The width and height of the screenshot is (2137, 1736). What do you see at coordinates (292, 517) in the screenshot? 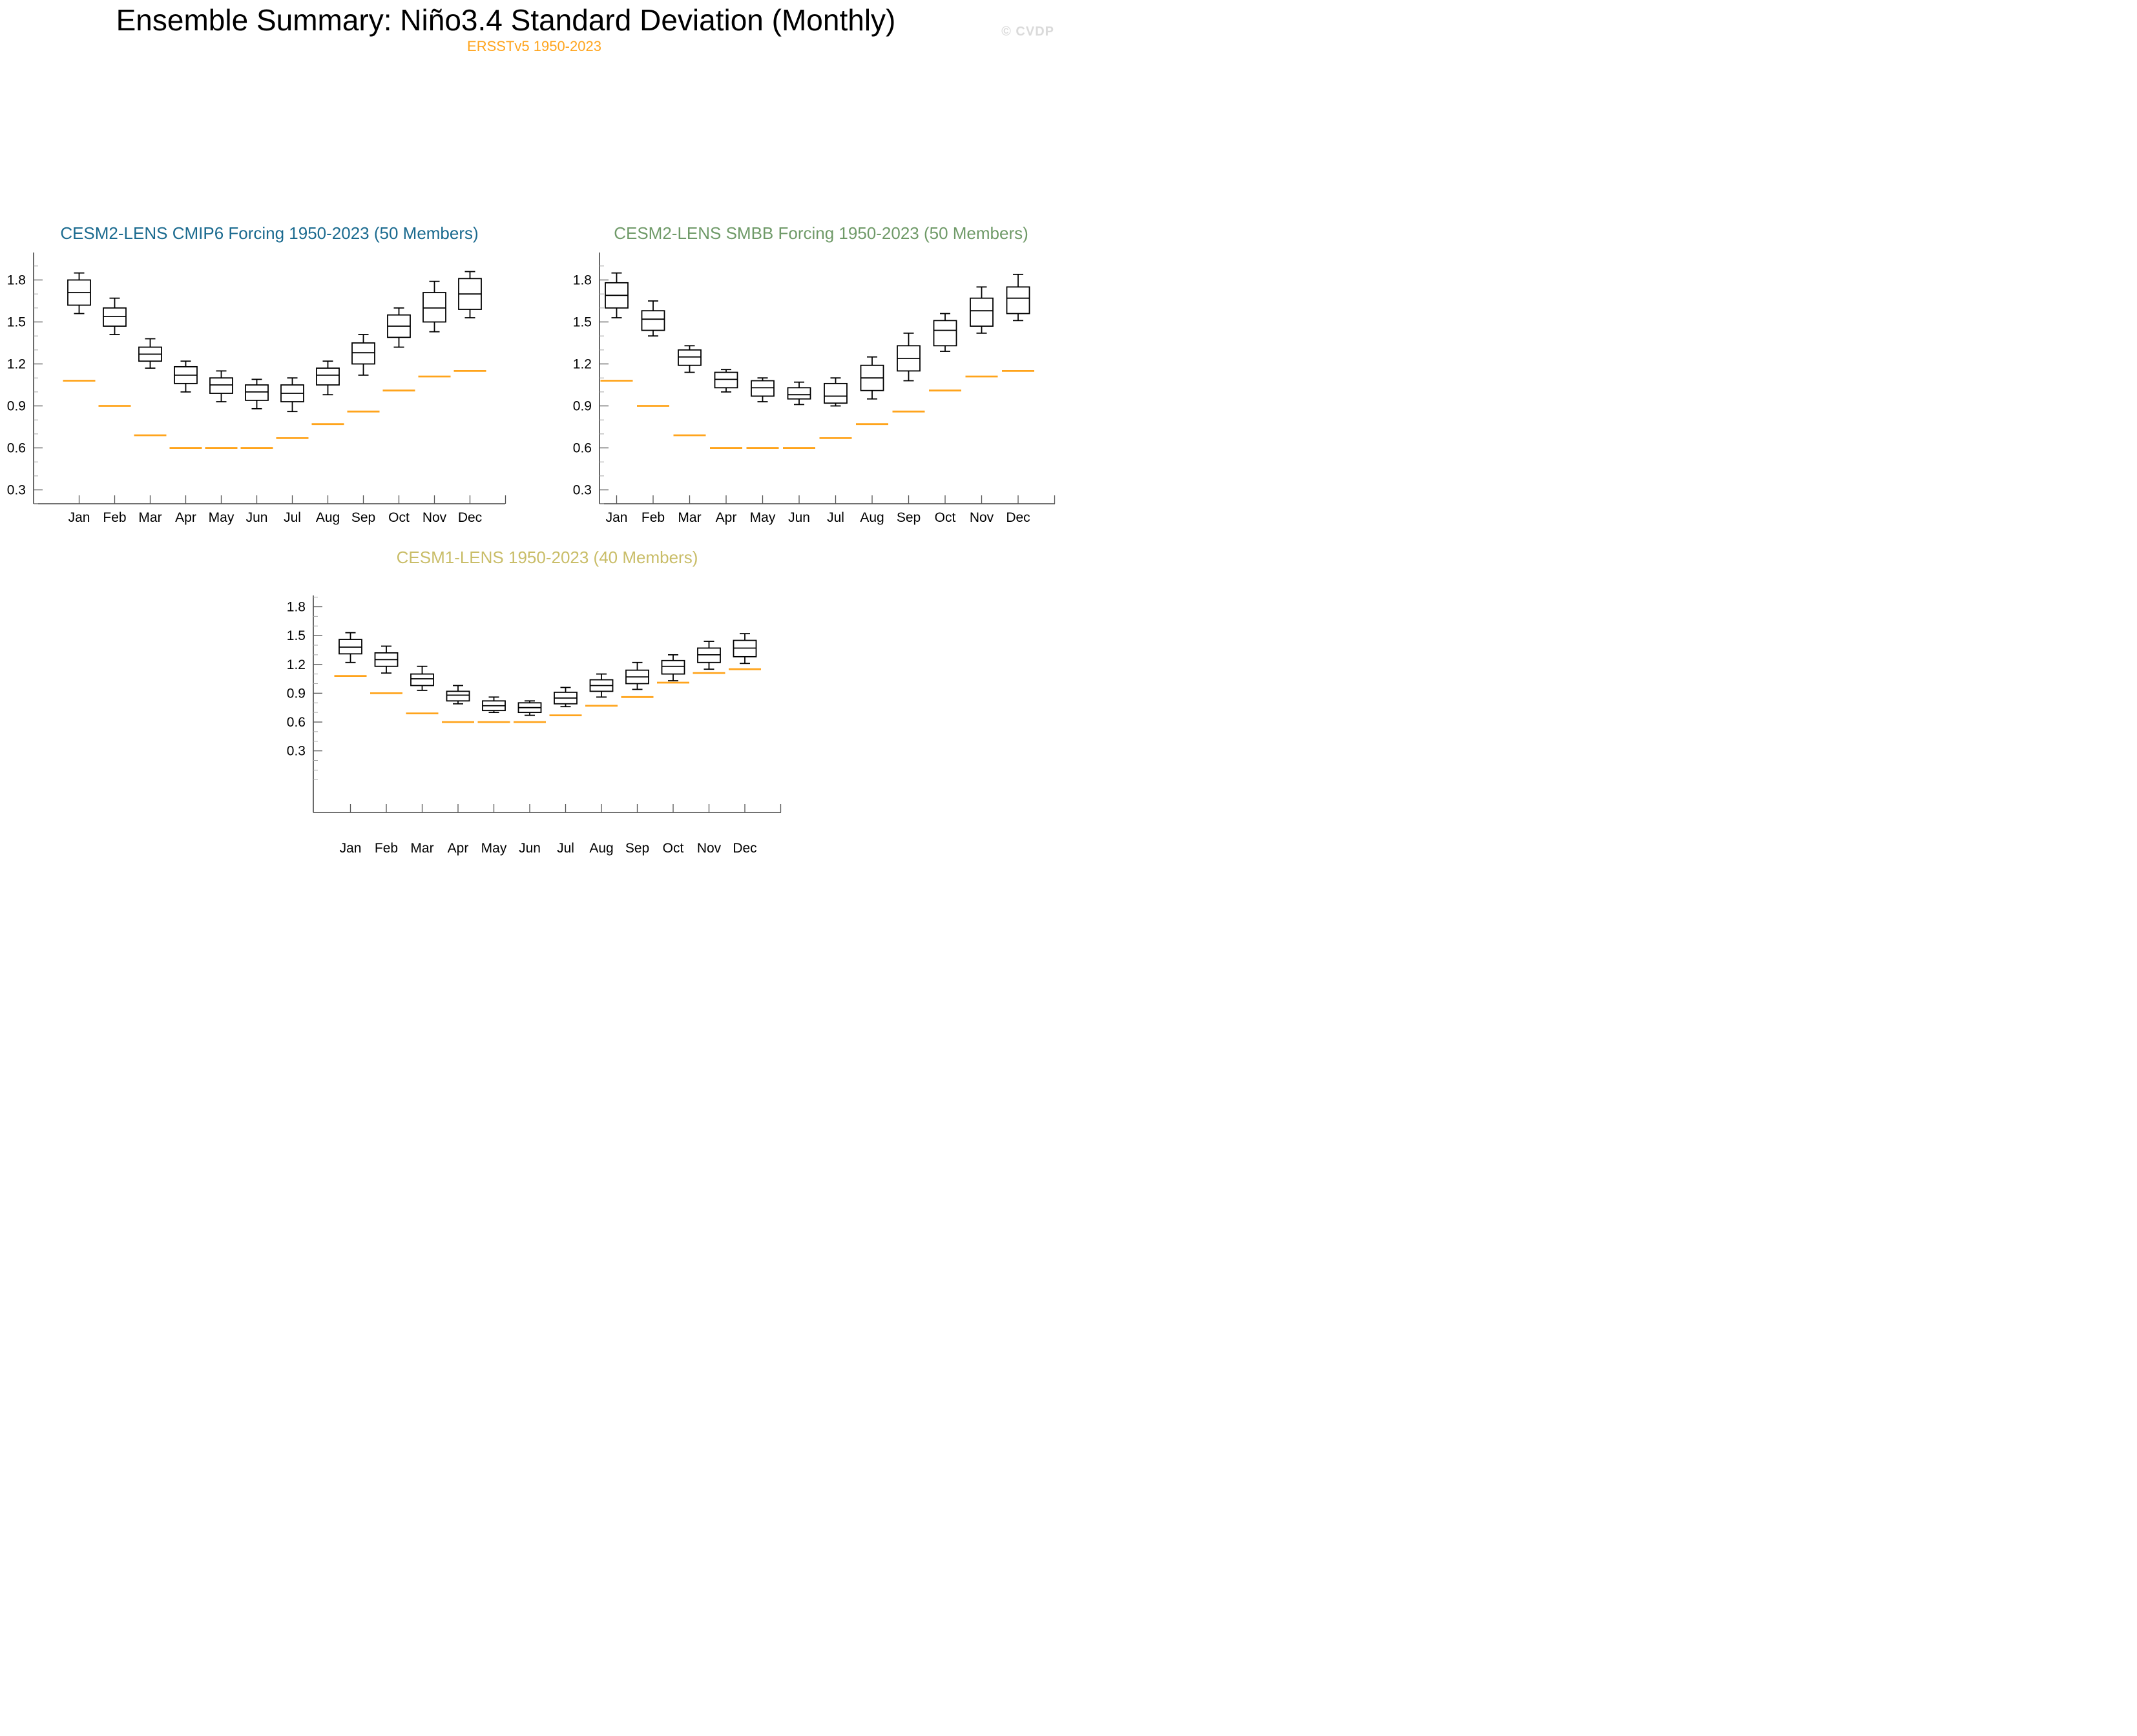
I see `month-label-jul: Jul` at bounding box center [292, 517].